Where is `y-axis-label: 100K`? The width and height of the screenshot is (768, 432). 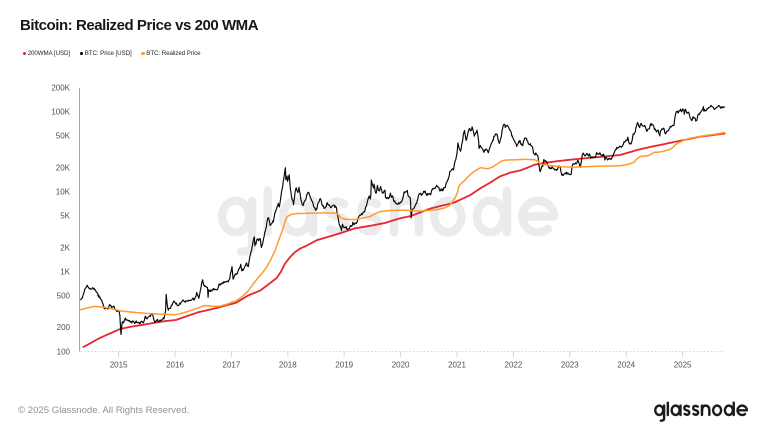
y-axis-label: 100K is located at coordinates (60, 112).